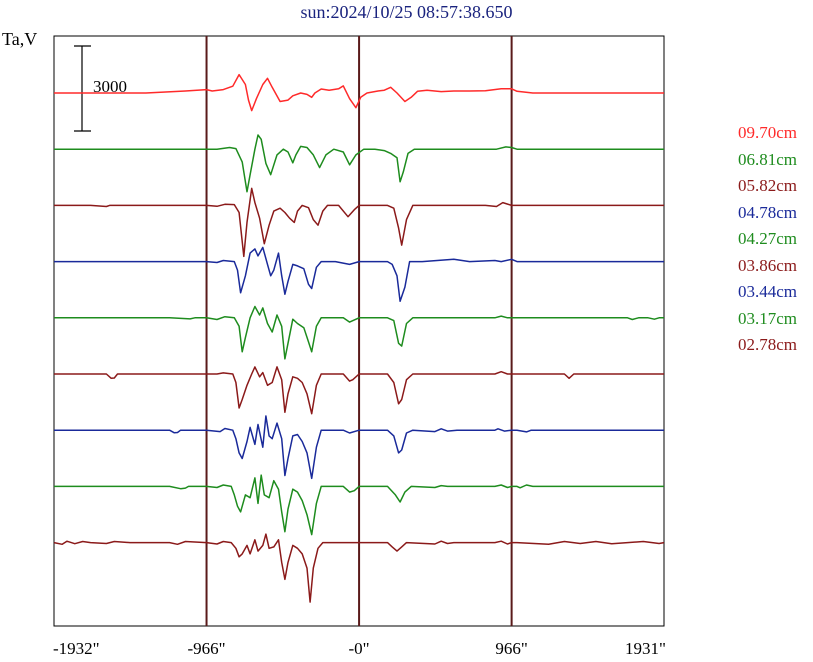 The width and height of the screenshot is (813, 662). What do you see at coordinates (359, 274) in the screenshot?
I see `series-line-04.78cm` at bounding box center [359, 274].